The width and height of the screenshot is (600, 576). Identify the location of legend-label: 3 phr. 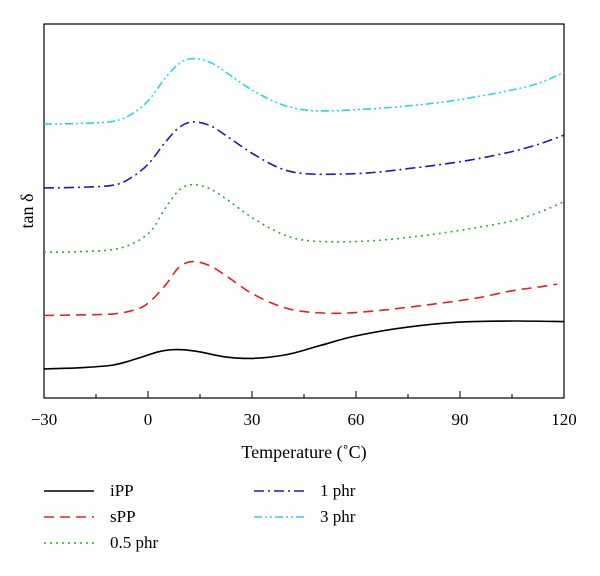
(338, 516).